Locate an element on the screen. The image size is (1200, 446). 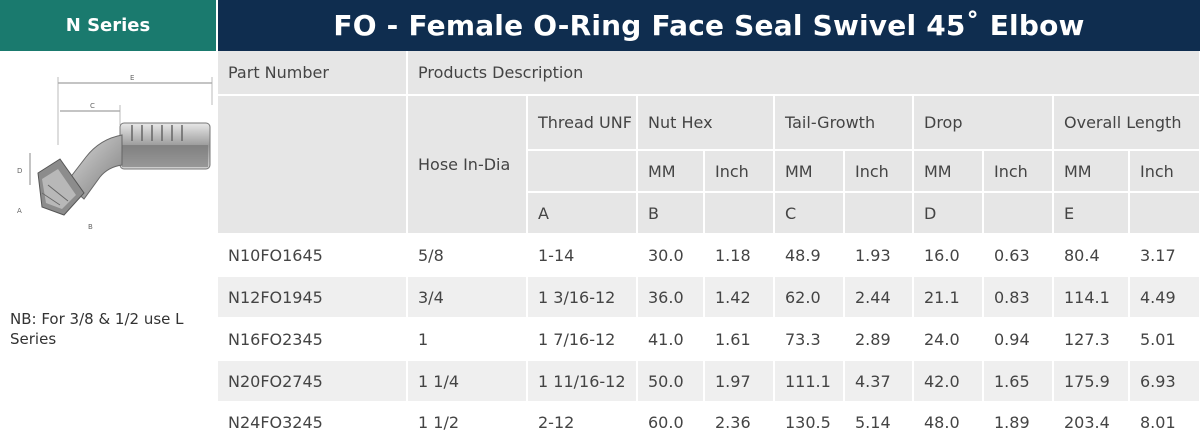
header-products-description: Products Description is located at coordinates (803, 73).